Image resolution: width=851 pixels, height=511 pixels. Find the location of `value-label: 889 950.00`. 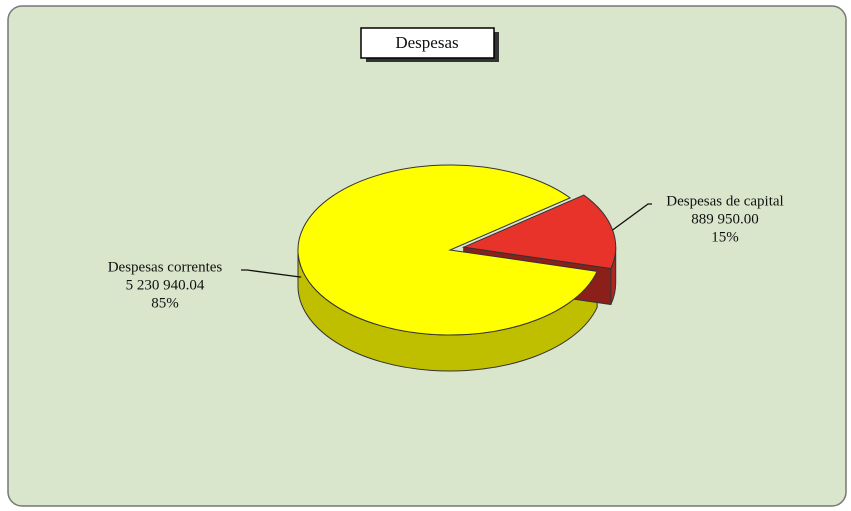

value-label: 889 950.00 is located at coordinates (725, 219).